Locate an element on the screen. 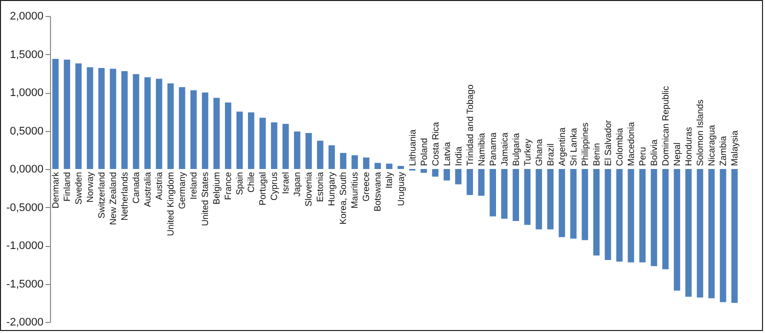  x-tick-label: Panama is located at coordinates (493, 149).